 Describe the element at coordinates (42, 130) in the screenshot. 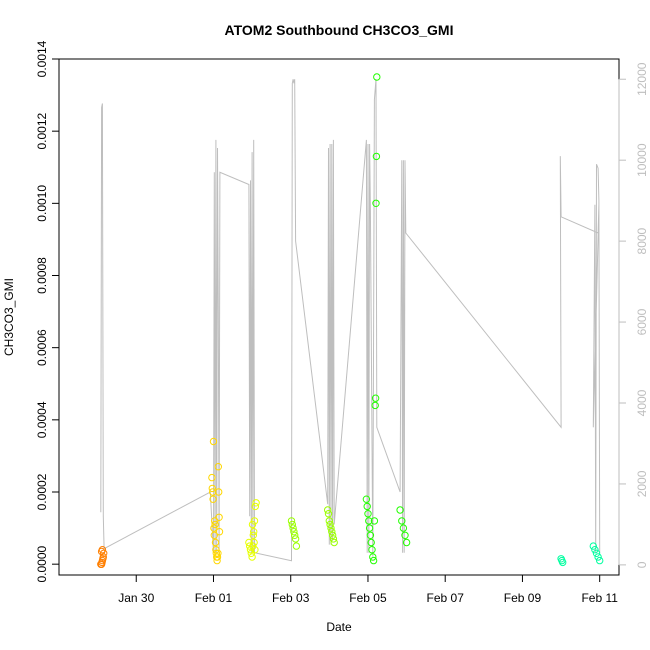

I see `y-tick-label: 0.0012` at that location.